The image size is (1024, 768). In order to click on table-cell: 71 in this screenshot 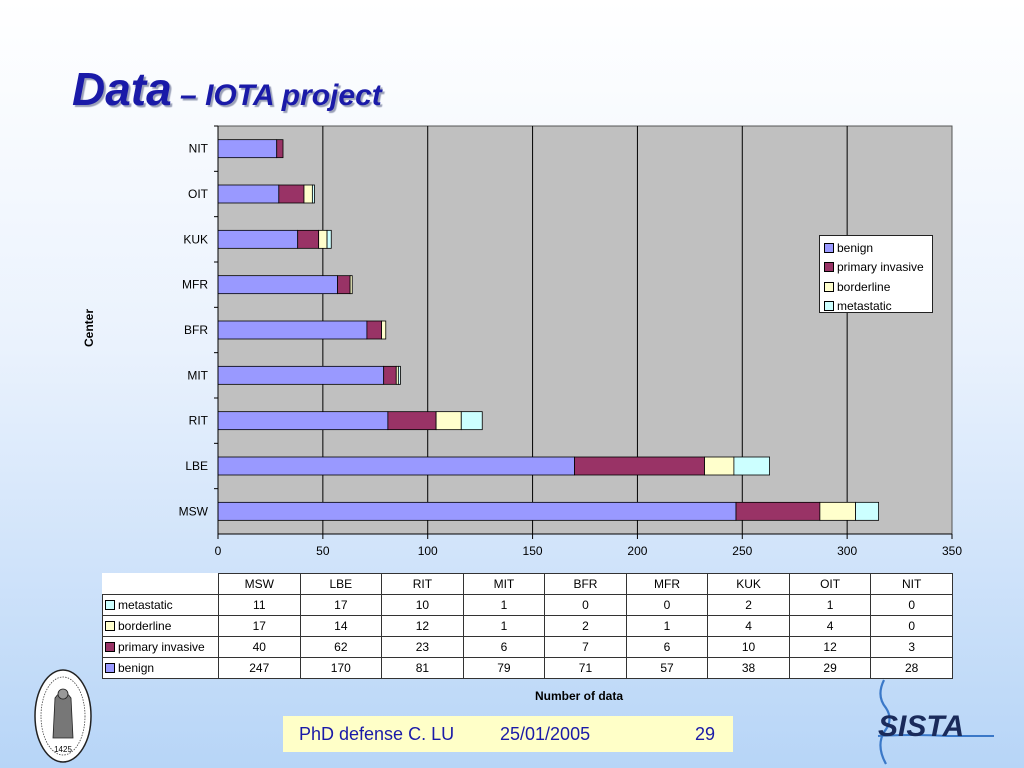, I will do `click(585, 668)`.